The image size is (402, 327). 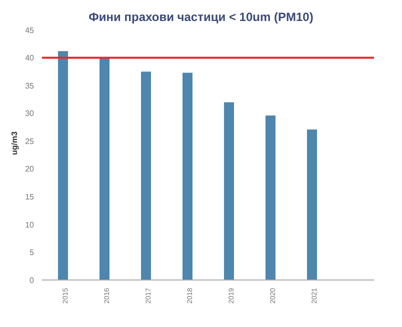 What do you see at coordinates (30, 58) in the screenshot?
I see `y-tick-label: 40` at bounding box center [30, 58].